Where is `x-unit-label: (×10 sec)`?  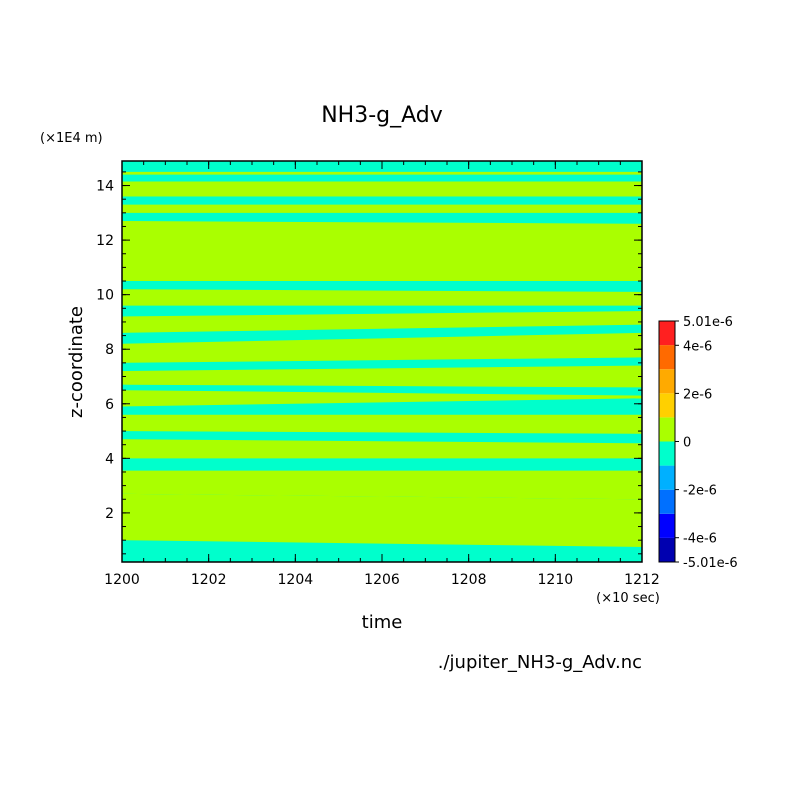
x-unit-label: (×10 sec) is located at coordinates (628, 598).